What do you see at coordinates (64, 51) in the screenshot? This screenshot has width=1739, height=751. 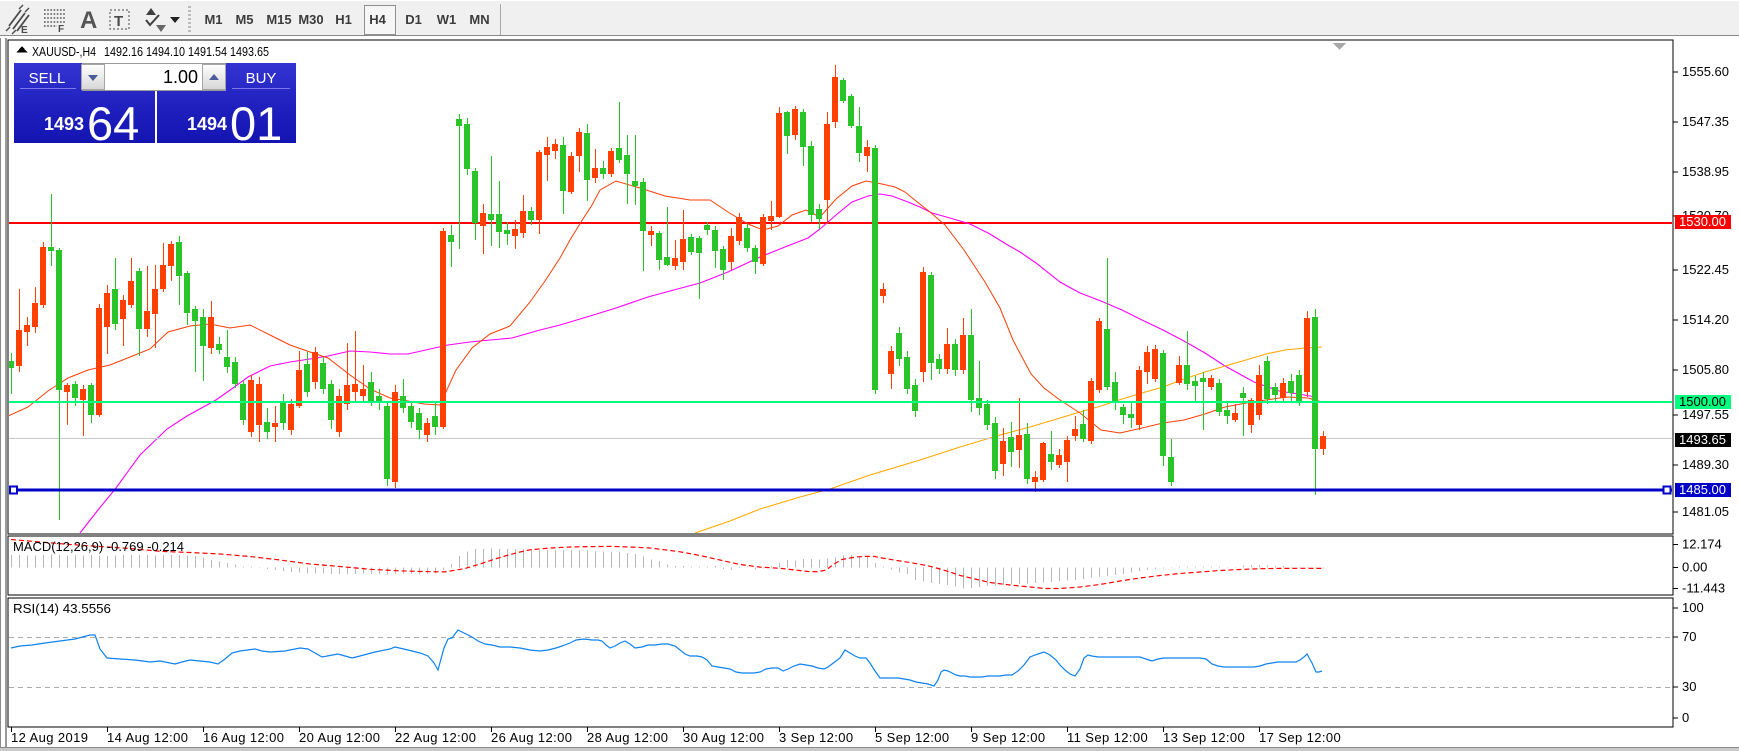 I see `svg-text: XAUUSD-,H4` at bounding box center [64, 51].